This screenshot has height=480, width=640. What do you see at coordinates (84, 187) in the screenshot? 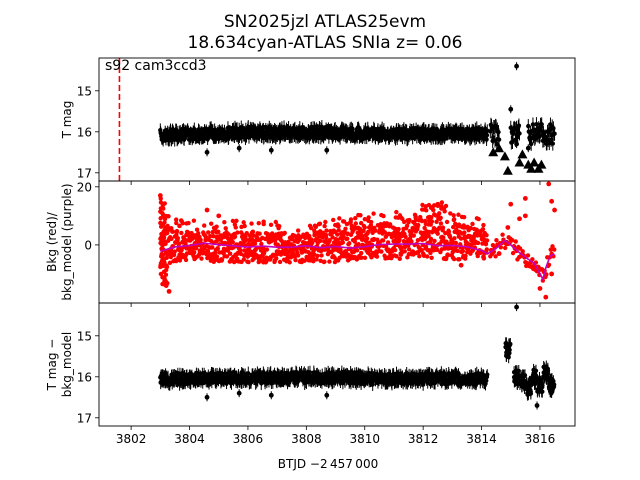
I see `middle-ytick-label: 20` at bounding box center [84, 187].